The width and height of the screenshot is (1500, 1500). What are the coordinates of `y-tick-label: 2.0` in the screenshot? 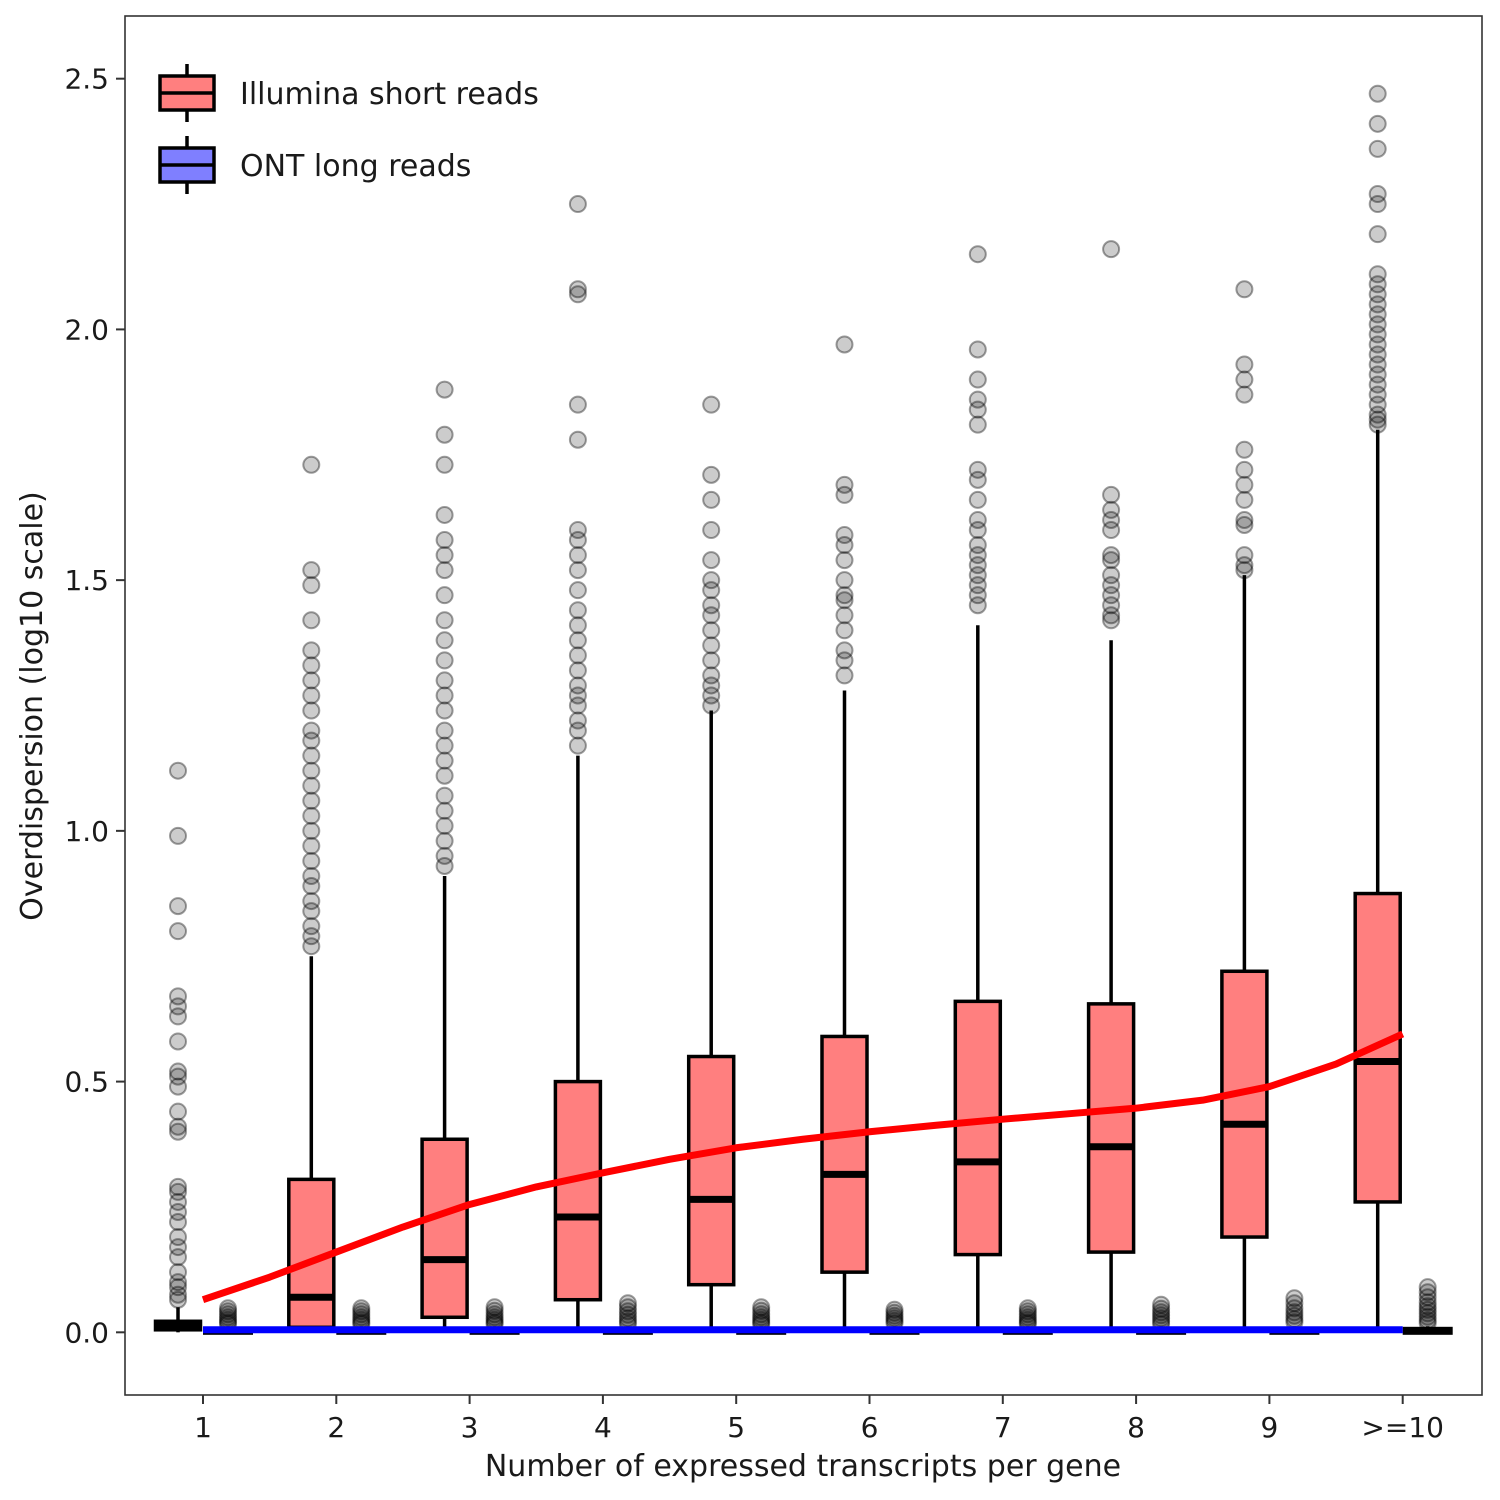 It's located at (86, 329).